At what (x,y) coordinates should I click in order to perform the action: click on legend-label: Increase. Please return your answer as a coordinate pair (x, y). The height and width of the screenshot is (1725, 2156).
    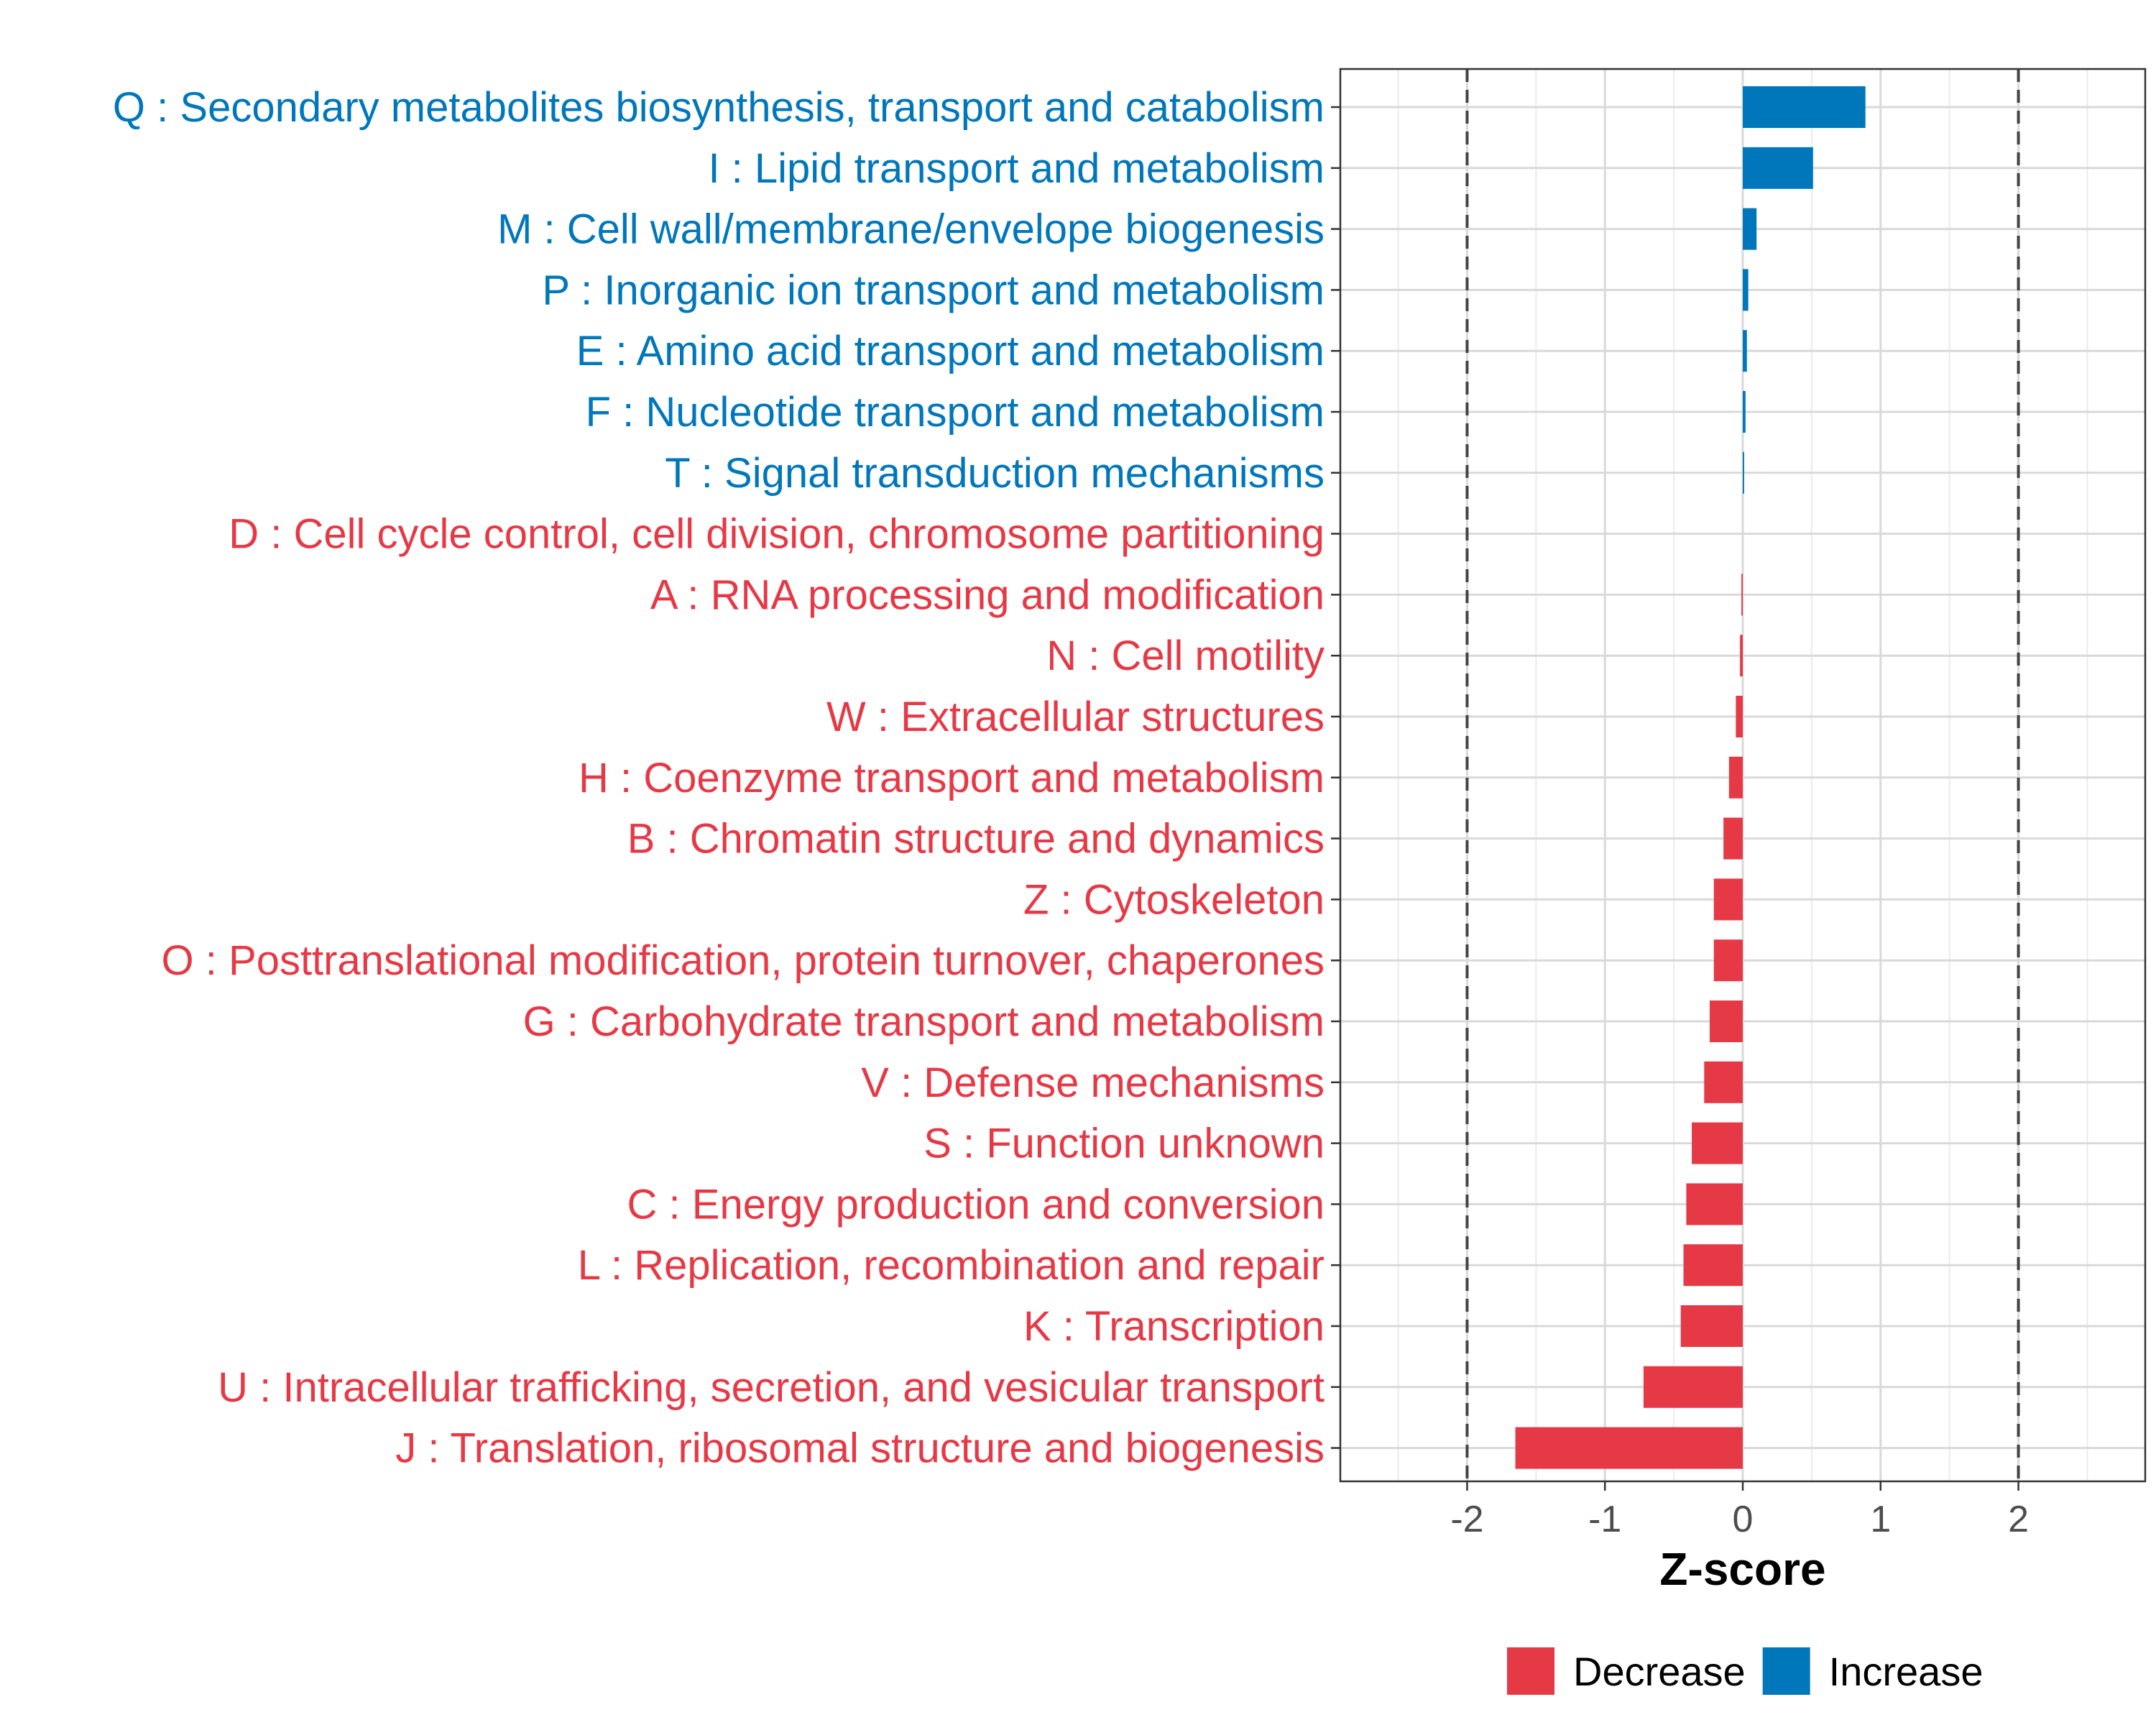
    Looking at the image, I should click on (1906, 1671).